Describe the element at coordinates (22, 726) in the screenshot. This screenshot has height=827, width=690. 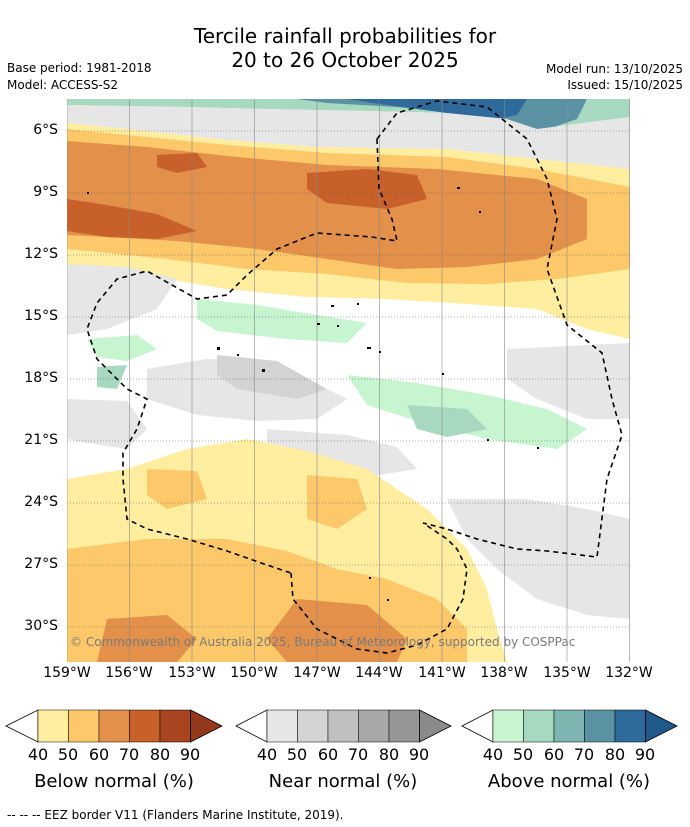
I see `legend-below-arrow-left` at that location.